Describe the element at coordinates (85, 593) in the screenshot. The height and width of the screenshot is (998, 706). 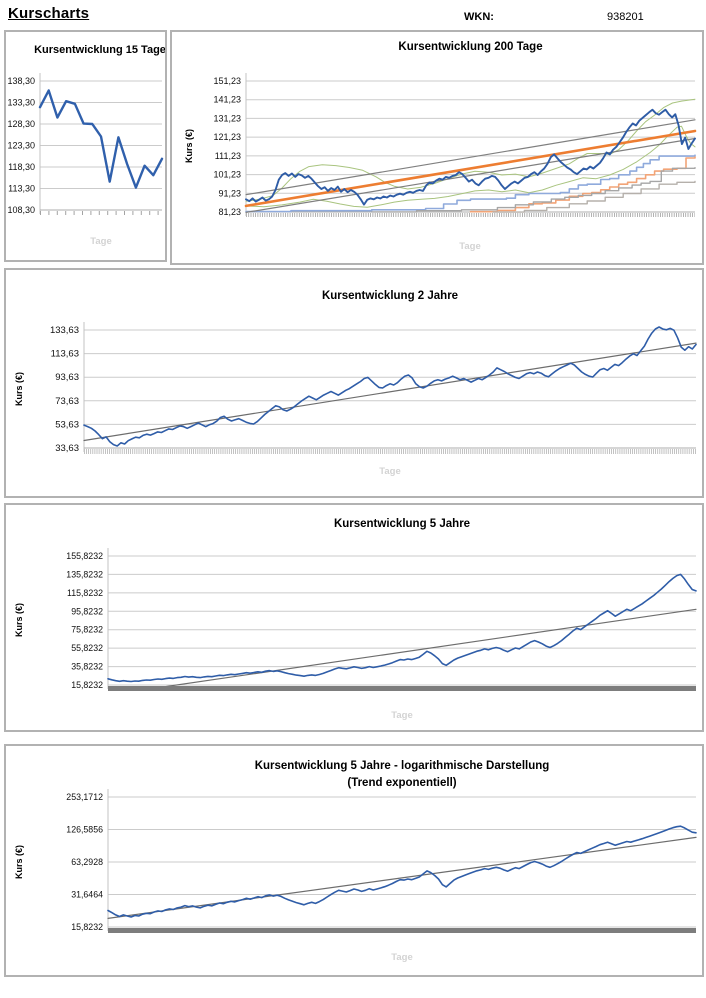
I see `svg-text: 115,8232` at that location.